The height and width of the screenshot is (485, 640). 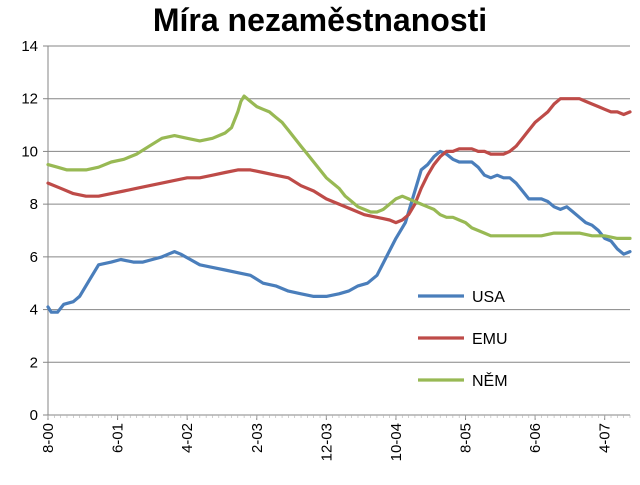 What do you see at coordinates (48, 438) in the screenshot?
I see `x-tick-label: 8-00` at bounding box center [48, 438].